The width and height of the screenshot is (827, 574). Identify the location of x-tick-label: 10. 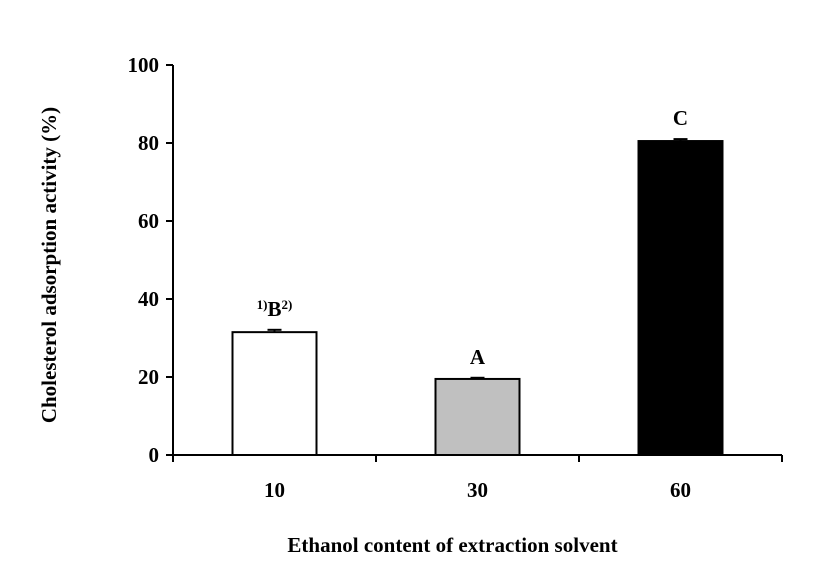
(274, 490).